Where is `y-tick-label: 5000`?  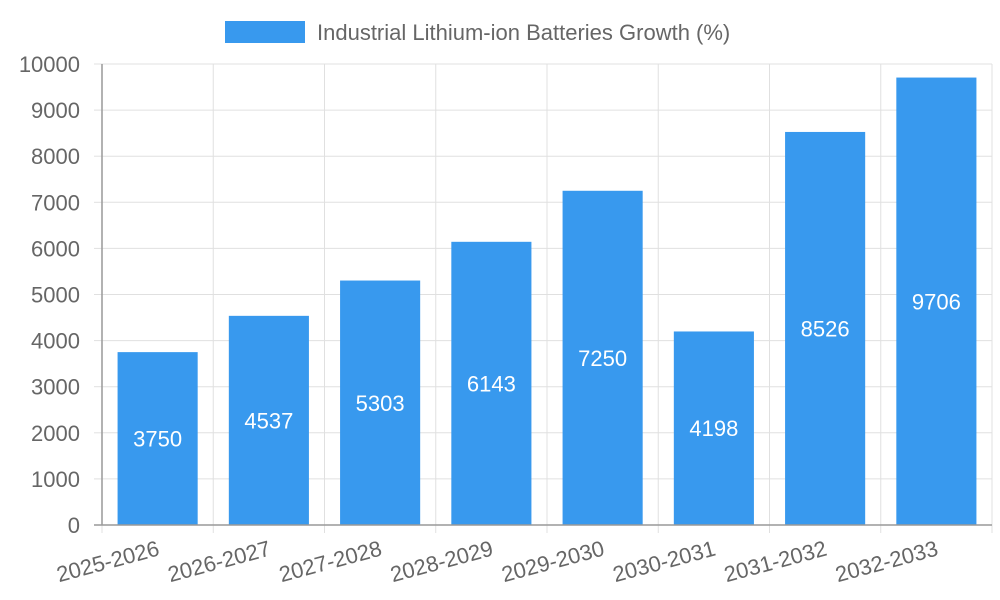 y-tick-label: 5000 is located at coordinates (55, 295).